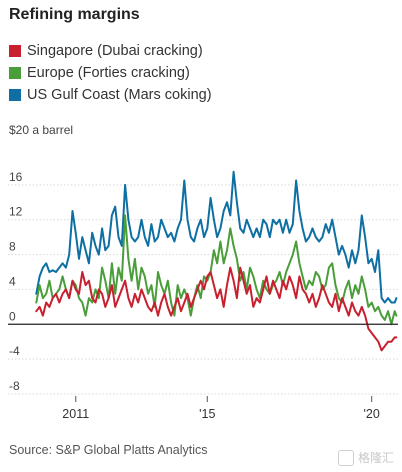 The image size is (402, 472). What do you see at coordinates (207, 414) in the screenshot?
I see `x-tick-label: '15` at bounding box center [207, 414].